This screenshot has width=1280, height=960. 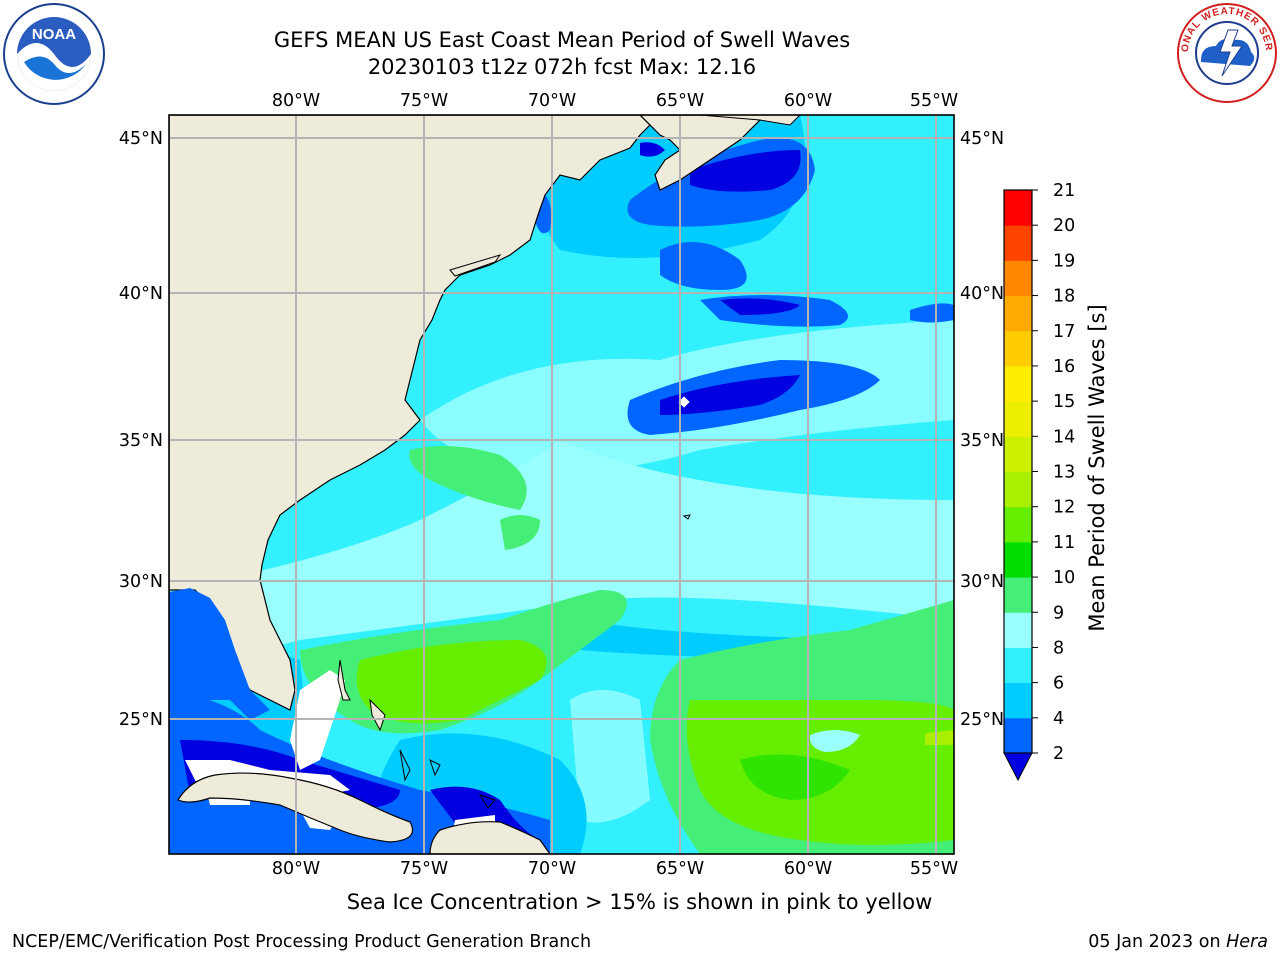 I want to click on colorbar-tick-label: 21, so click(x=1064, y=191).